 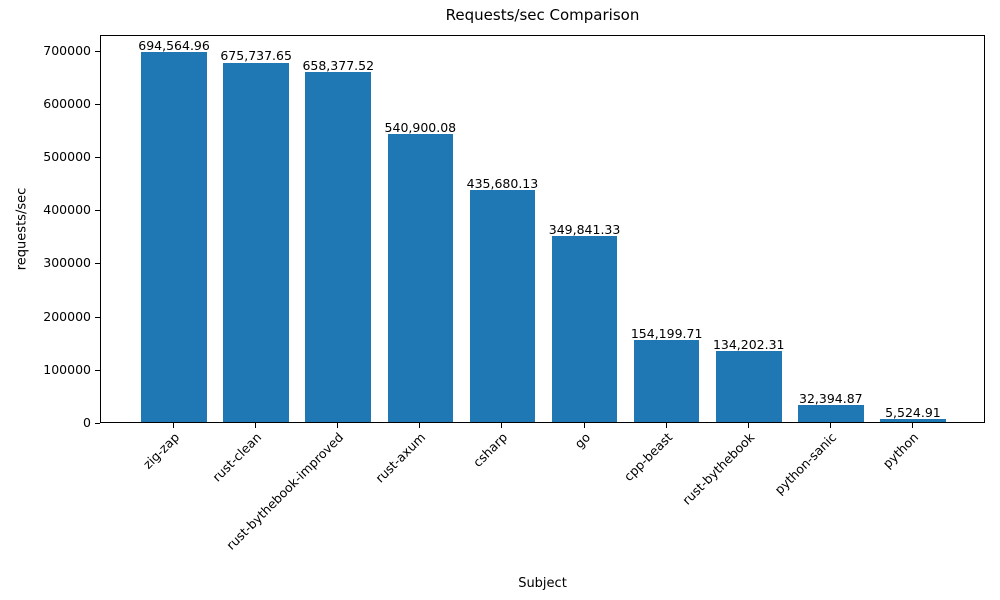 I want to click on y-axis-label: requests/sec, so click(x=22, y=229).